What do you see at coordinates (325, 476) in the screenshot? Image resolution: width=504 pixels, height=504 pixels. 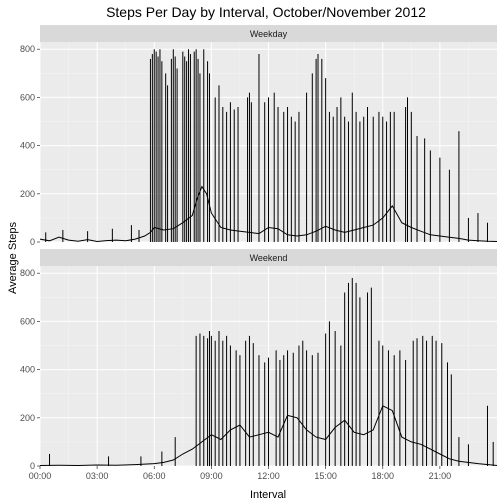 I see `x-tick-label: 15:00` at bounding box center [325, 476].